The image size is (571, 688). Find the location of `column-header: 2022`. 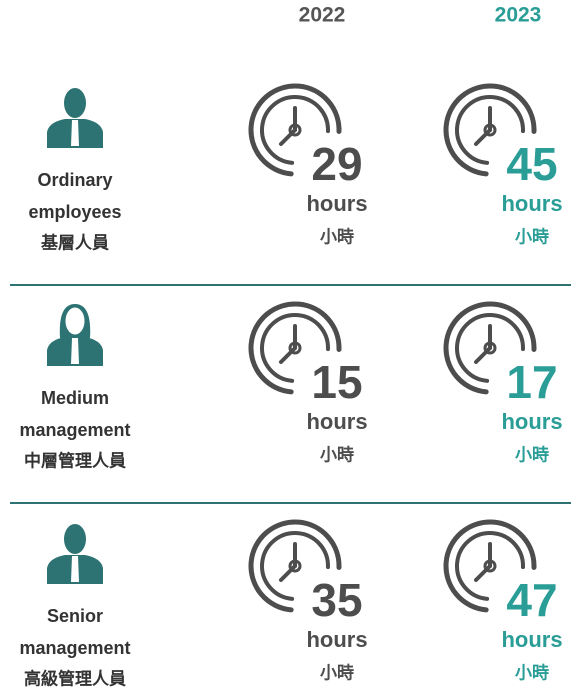

column-header: 2022 is located at coordinates (322, 15).